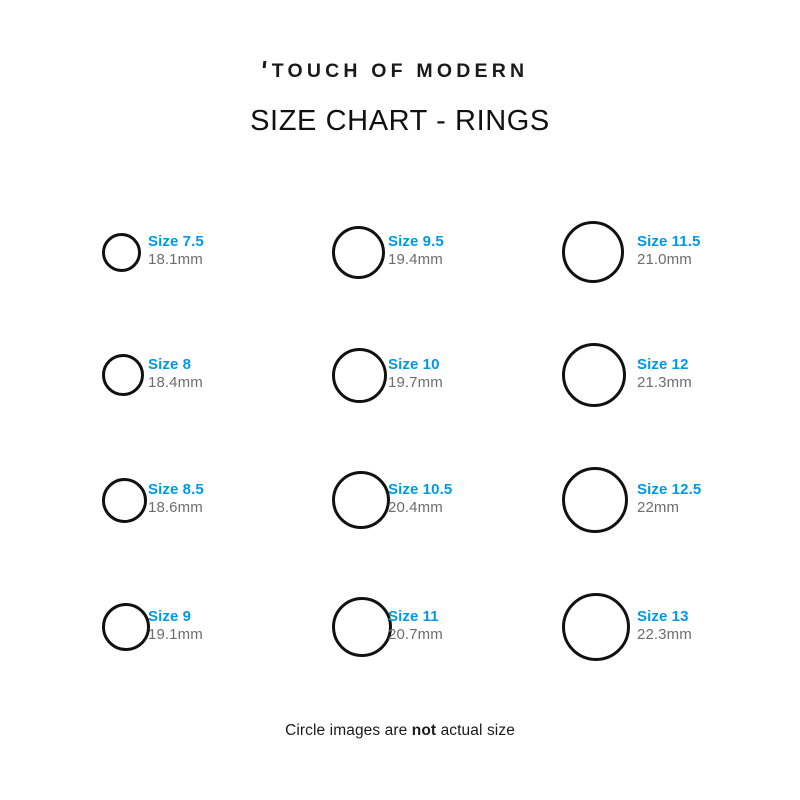 The width and height of the screenshot is (800, 800). Describe the element at coordinates (658, 508) in the screenshot. I see `size-diameter-value: 22mm` at that location.